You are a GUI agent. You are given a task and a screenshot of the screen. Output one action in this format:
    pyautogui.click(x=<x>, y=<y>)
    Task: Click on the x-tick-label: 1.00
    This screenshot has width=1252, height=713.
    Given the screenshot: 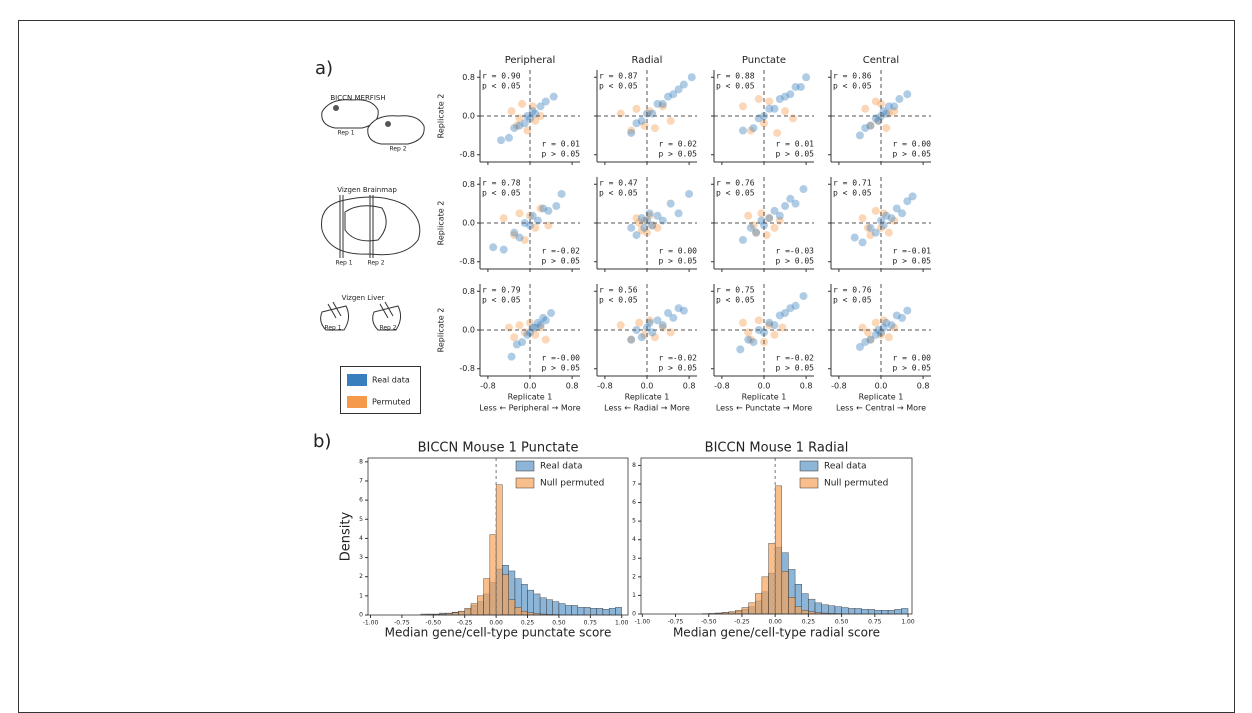 What is the action you would take?
    pyautogui.click(x=622, y=623)
    